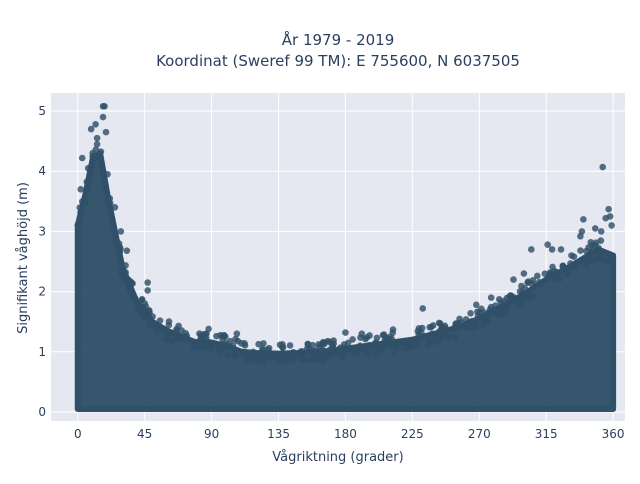 The width and height of the screenshot is (640, 484). Describe the element at coordinates (613, 434) in the screenshot. I see `x-tick-label: 360` at that location.